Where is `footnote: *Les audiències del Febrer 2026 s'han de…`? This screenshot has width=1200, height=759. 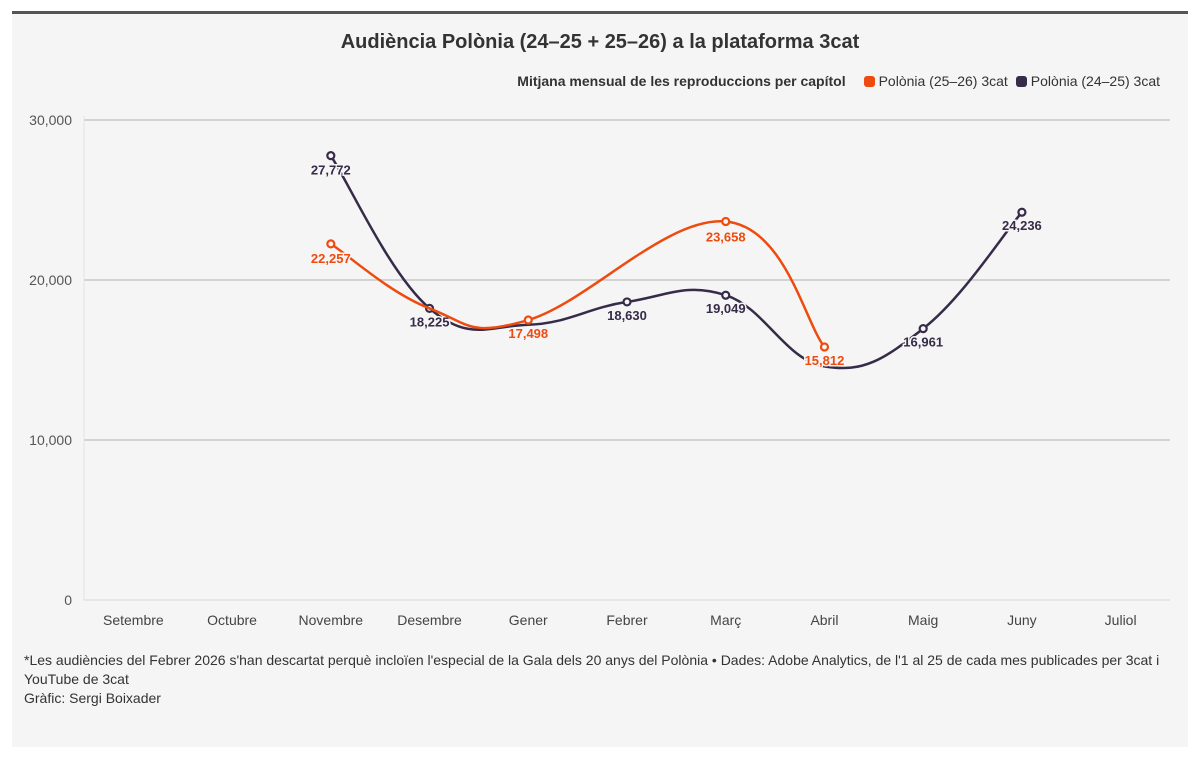 footnote: *Les audiències del Febrer 2026 s'han de… is located at coordinates (594, 679).